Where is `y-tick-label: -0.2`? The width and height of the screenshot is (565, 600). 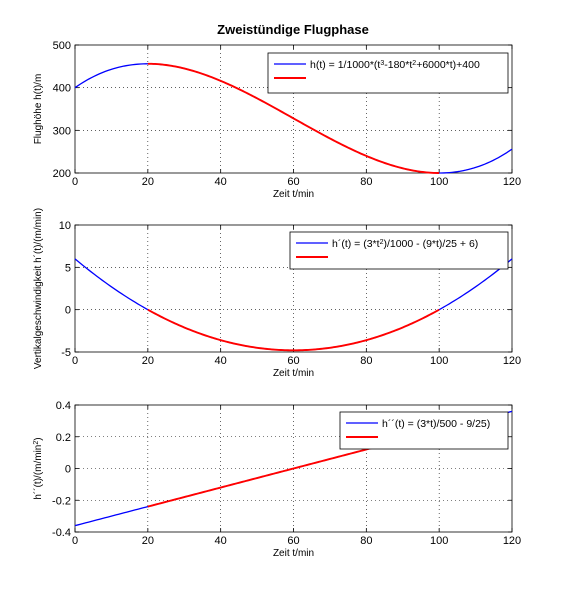
y-tick-label: -0.2 is located at coordinates (61, 501).